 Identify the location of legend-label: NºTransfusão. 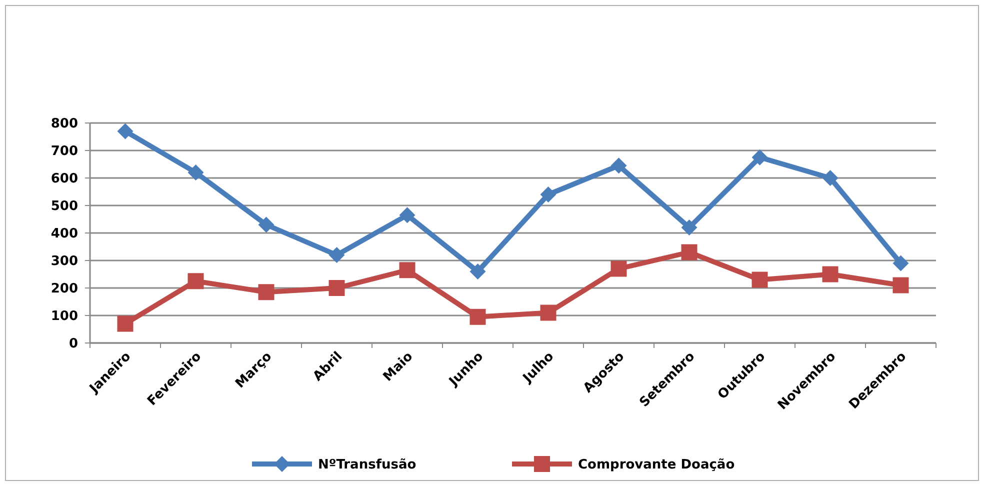
(367, 465).